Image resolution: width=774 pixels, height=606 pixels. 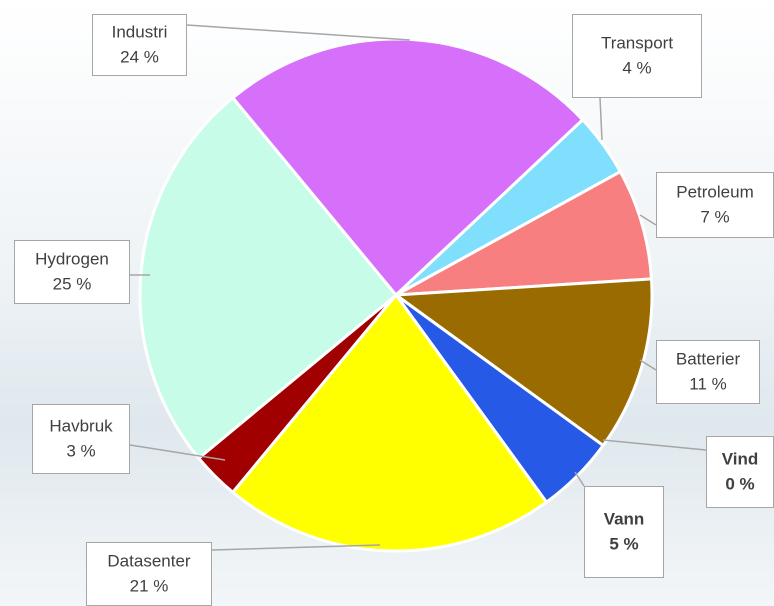 What do you see at coordinates (149, 585) in the screenshot?
I see `label-value: 21 %` at bounding box center [149, 585].